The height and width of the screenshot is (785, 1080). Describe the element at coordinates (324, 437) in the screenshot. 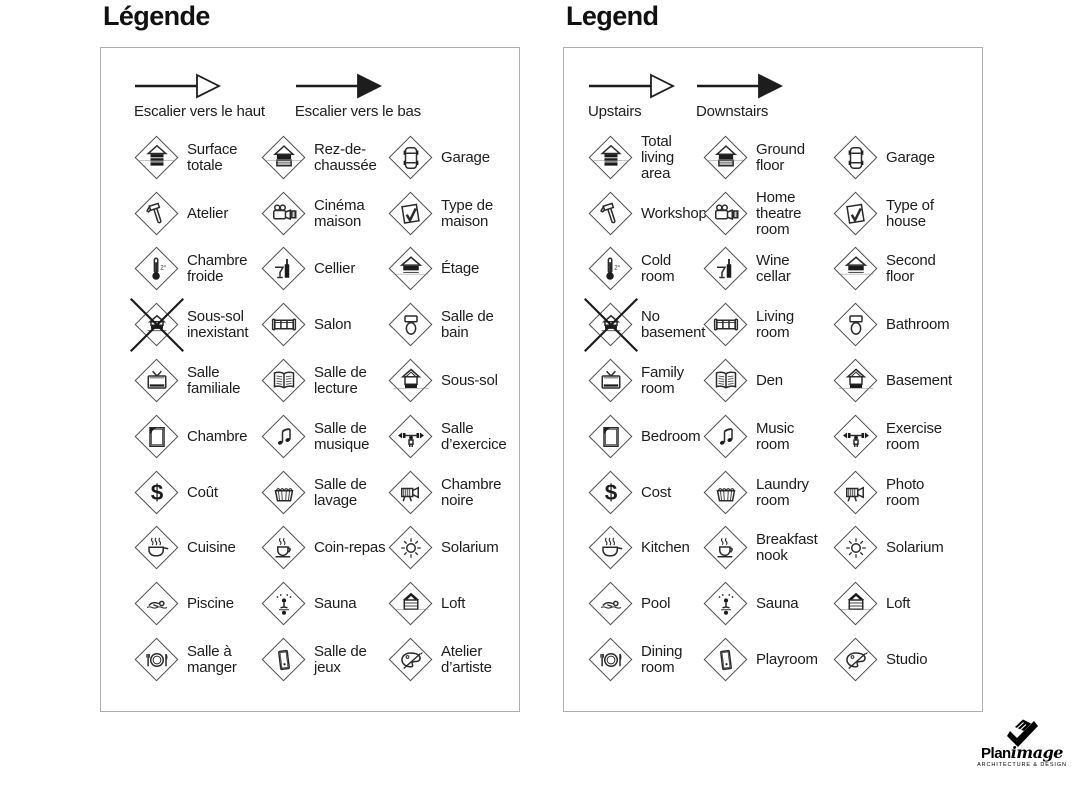

I see `legend-item: Salle de musique` at that location.